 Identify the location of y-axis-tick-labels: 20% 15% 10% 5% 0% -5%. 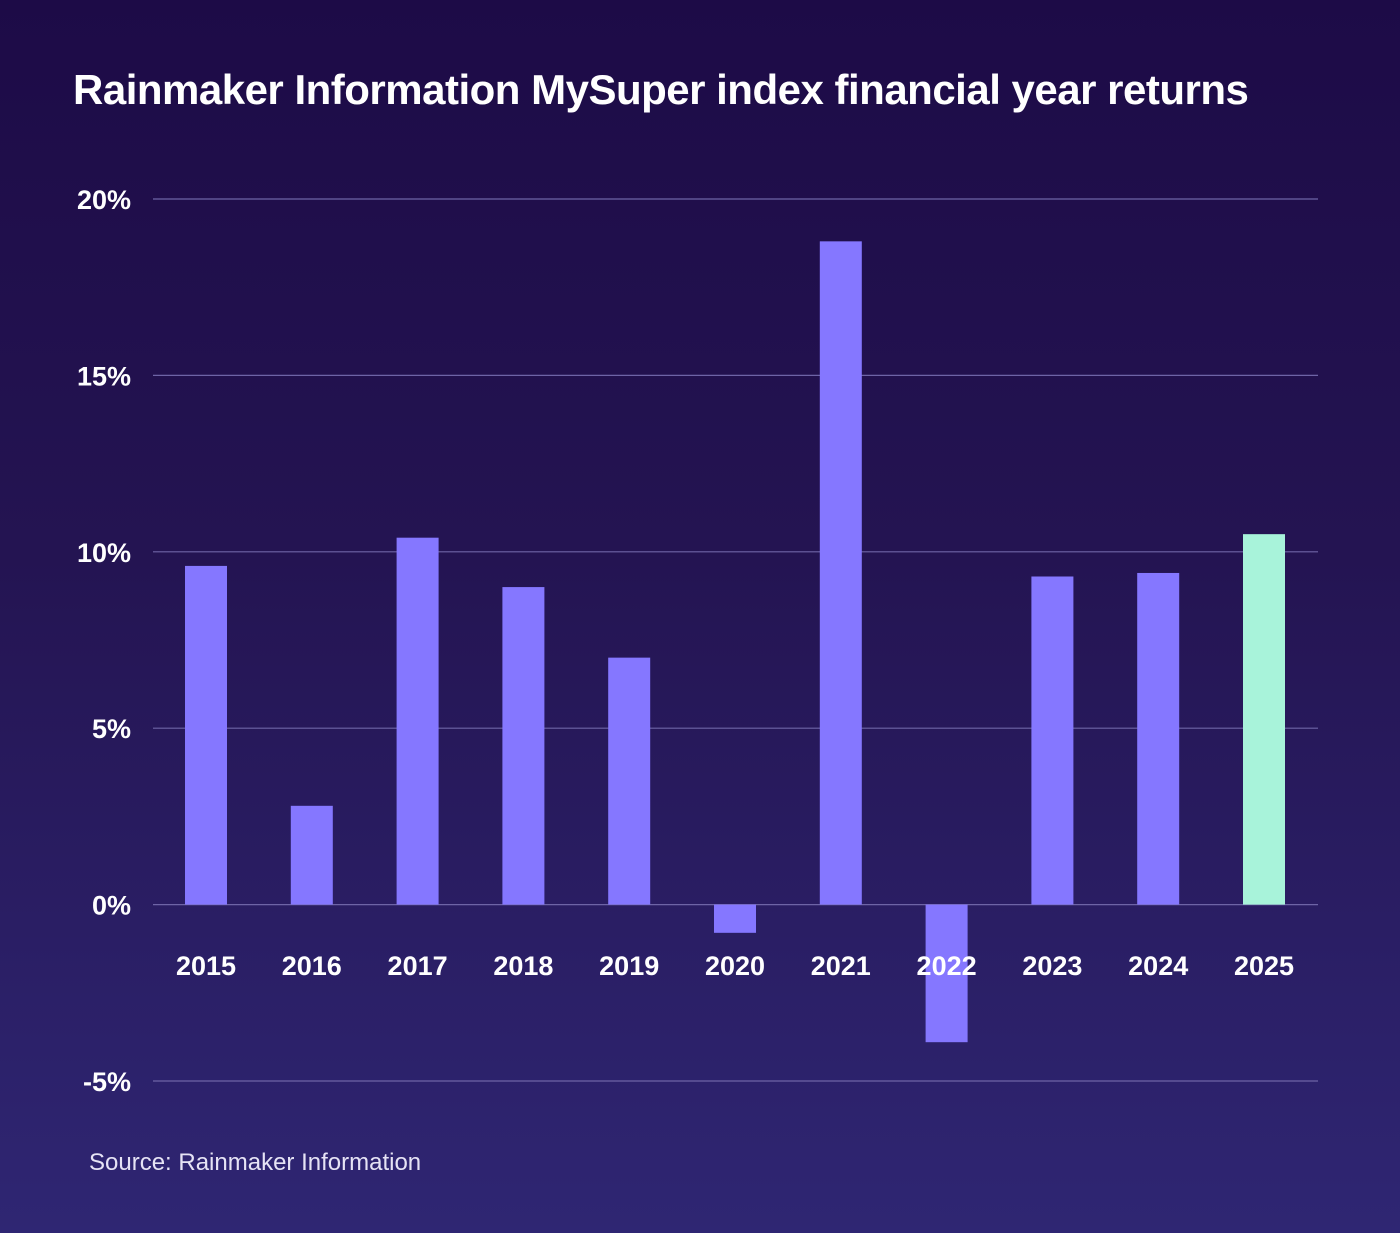
(104, 641).